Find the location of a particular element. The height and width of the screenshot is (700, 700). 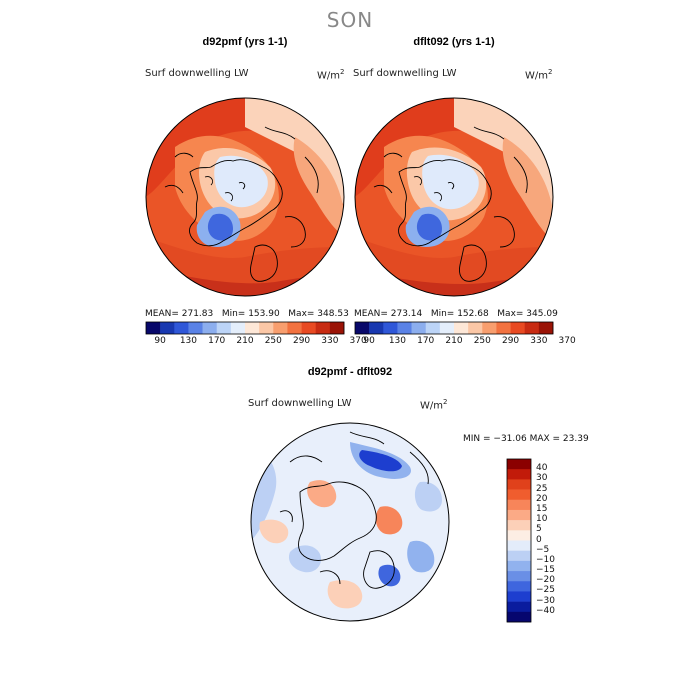

panel-2-max: Max= 345.09 is located at coordinates (527, 314).